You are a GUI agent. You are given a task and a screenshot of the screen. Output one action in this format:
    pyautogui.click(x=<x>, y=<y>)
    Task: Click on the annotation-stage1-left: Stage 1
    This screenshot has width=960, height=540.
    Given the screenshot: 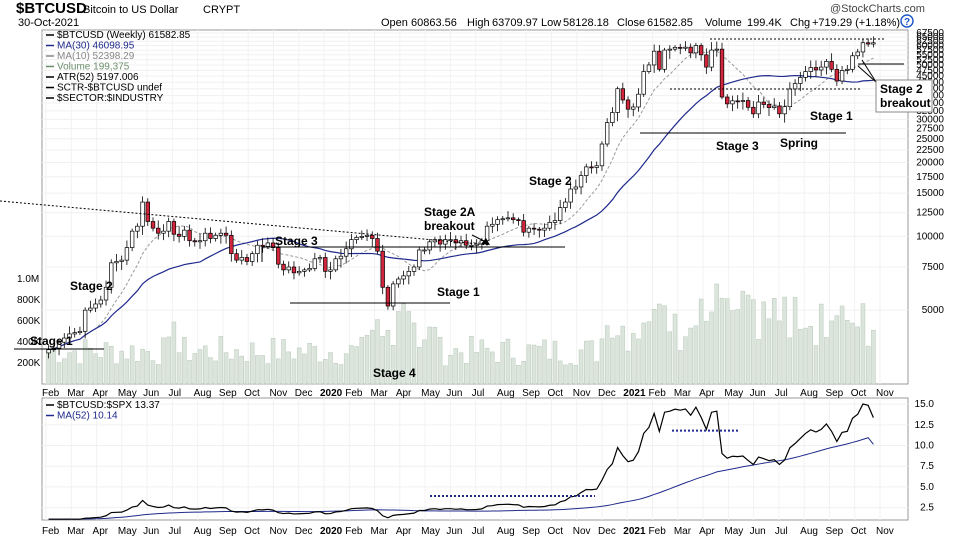 What is the action you would take?
    pyautogui.click(x=51, y=341)
    